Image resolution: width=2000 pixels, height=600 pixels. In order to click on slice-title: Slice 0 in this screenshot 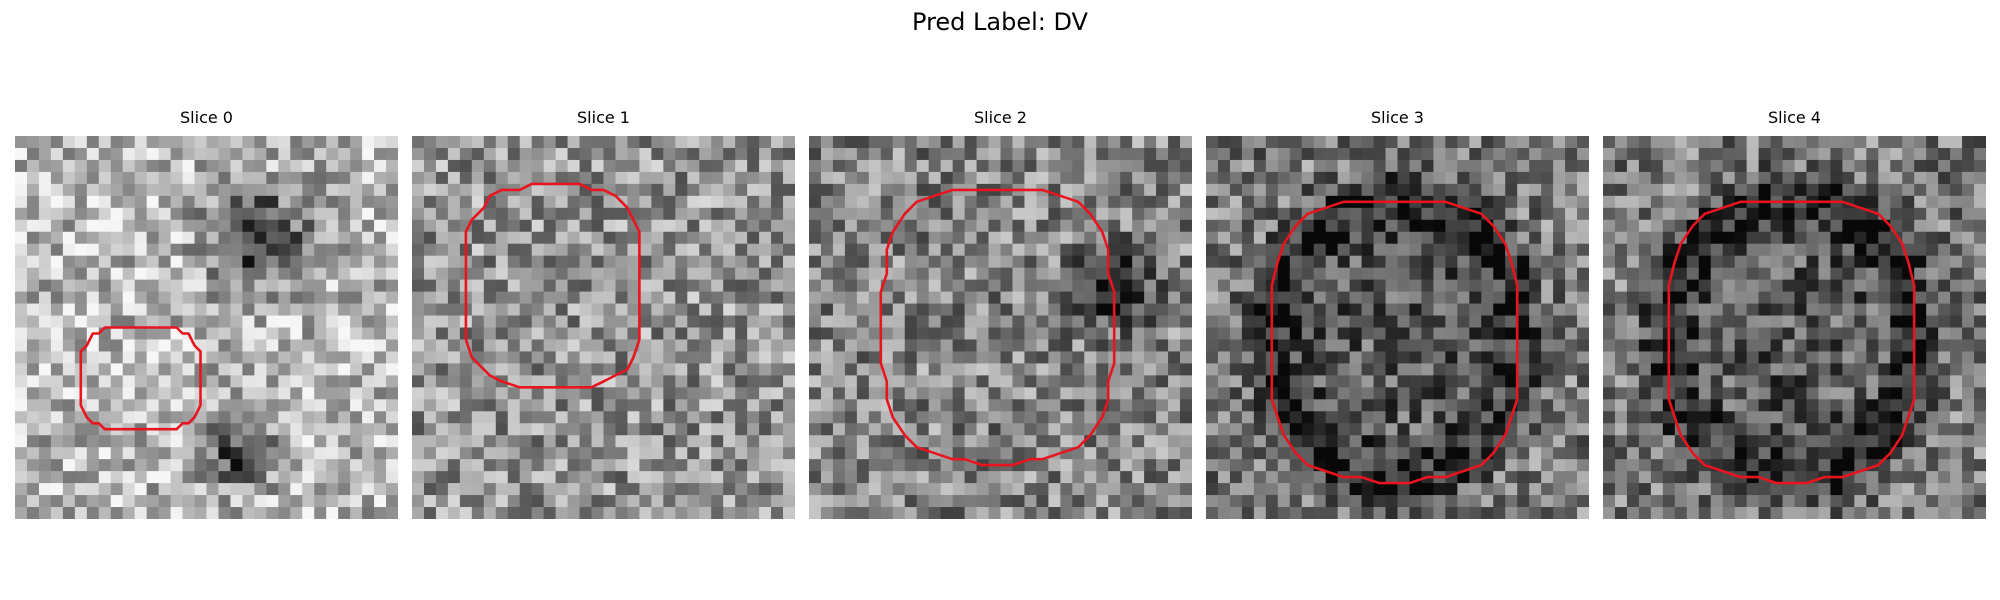, I will do `click(206, 117)`.